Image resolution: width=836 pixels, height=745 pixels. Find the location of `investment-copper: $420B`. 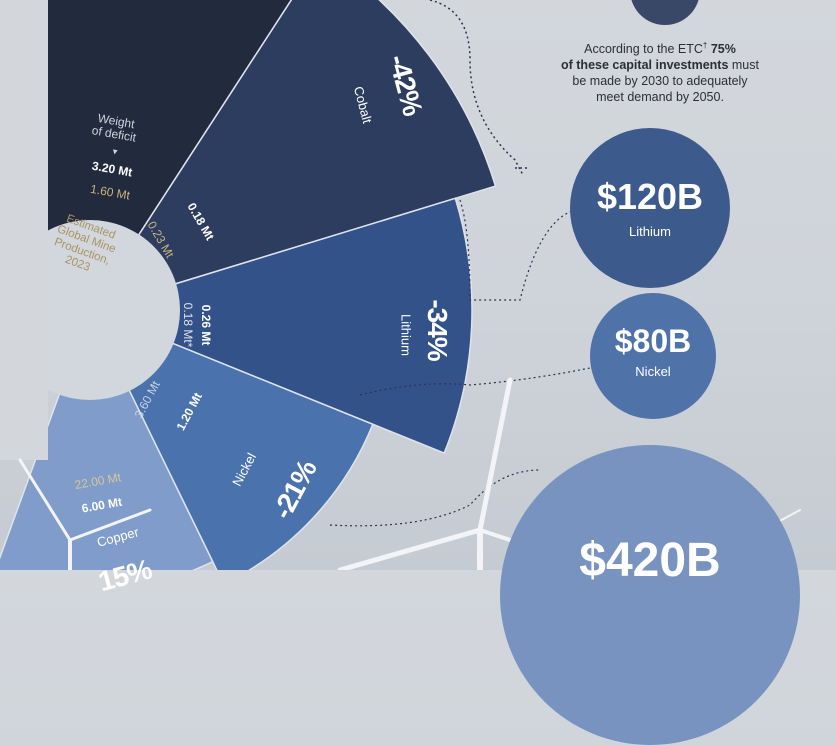

investment-copper: $420B is located at coordinates (650, 595).